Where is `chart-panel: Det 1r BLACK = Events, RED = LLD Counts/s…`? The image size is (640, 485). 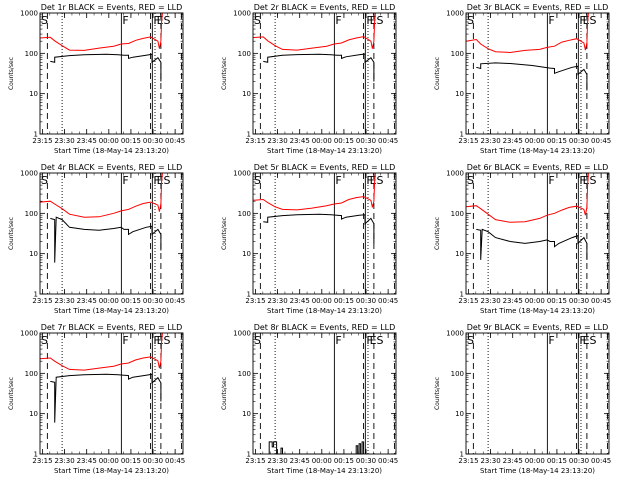
chart-panel: Det 1r BLACK = Events, RED = LLD Counts/s… is located at coordinates (96, 79).